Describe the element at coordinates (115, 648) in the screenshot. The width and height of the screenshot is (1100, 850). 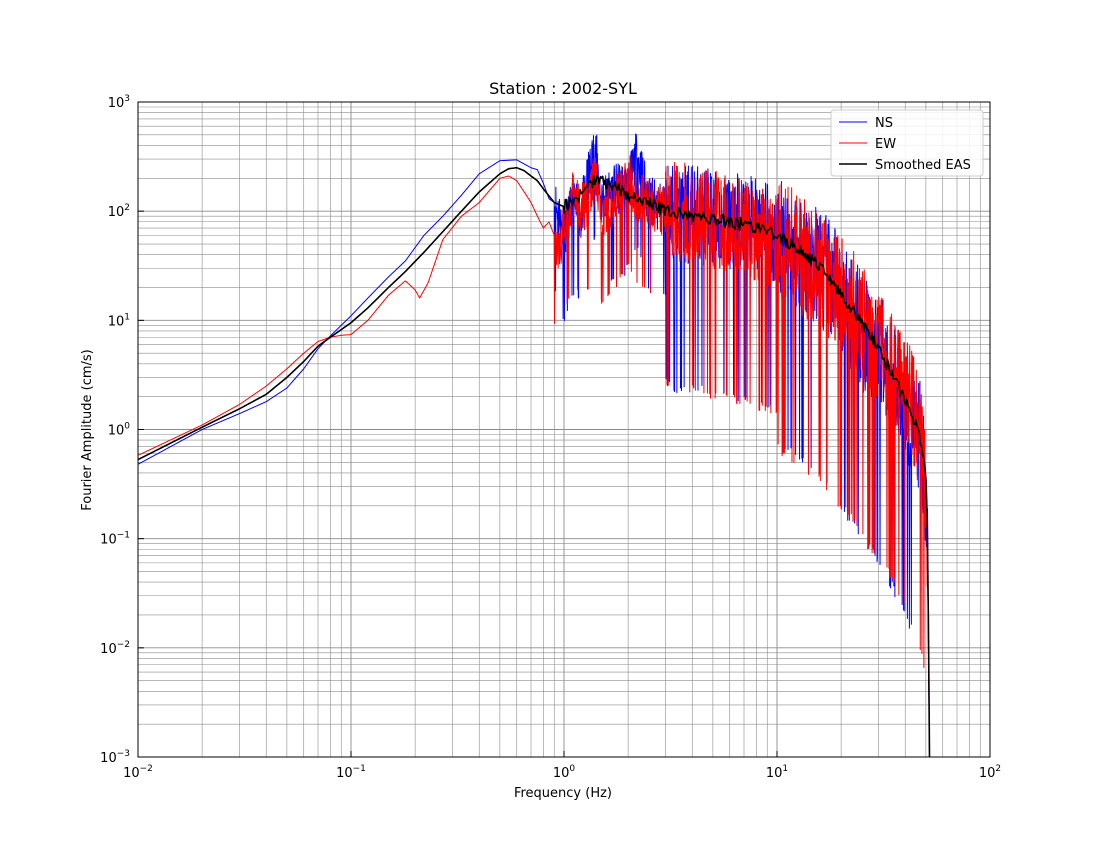
I see `y-tick-label: 10⁻²` at that location.